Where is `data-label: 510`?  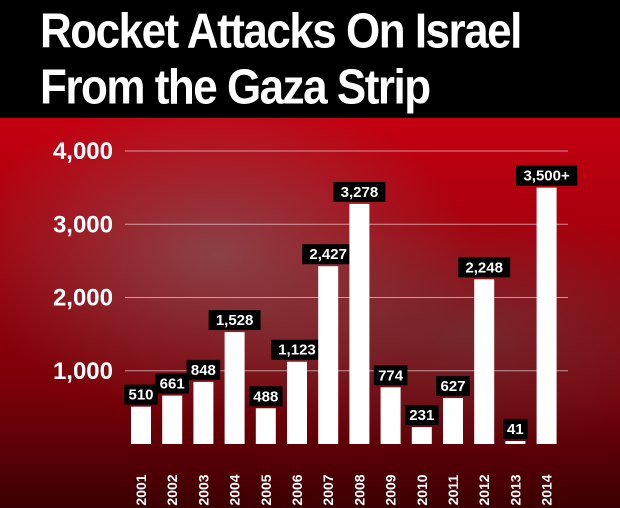 data-label: 510 is located at coordinates (140, 395).